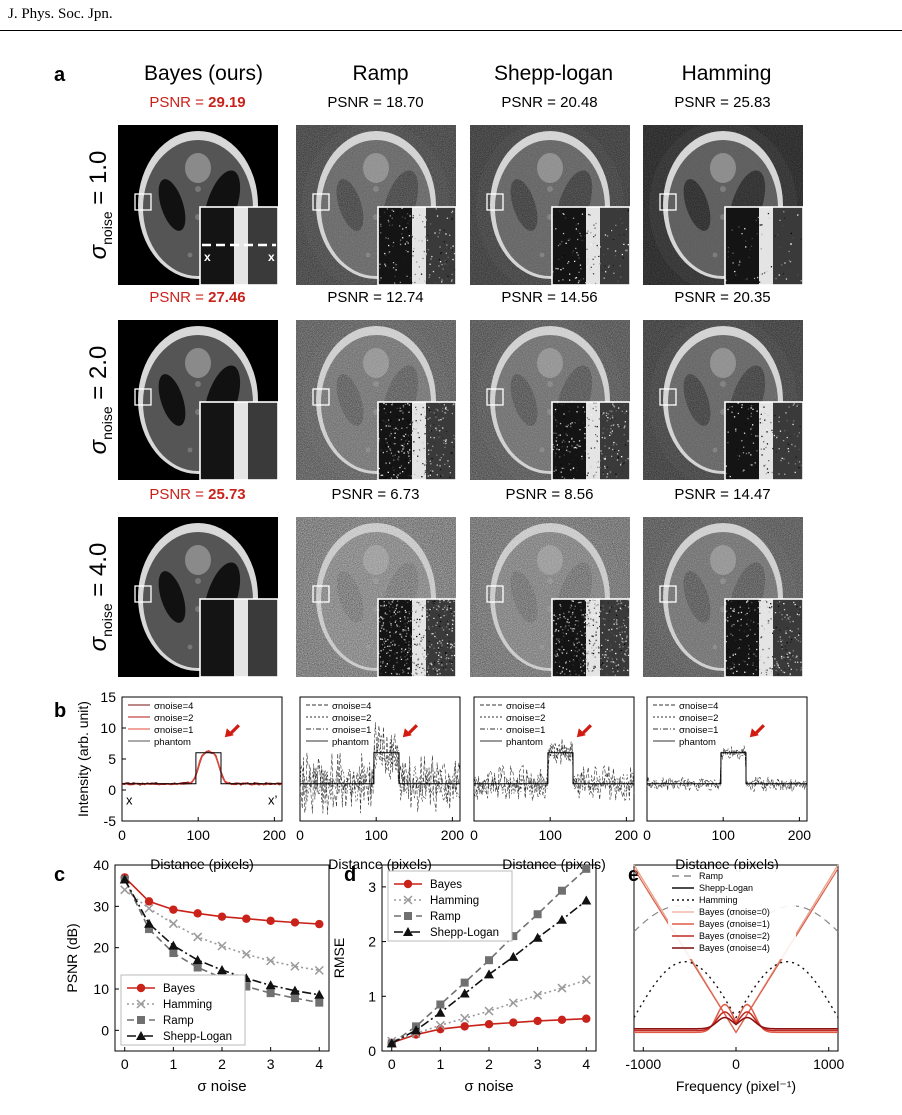 The image size is (902, 1115). What do you see at coordinates (110, 821) in the screenshot?
I see `y-tick-label: -5` at bounding box center [110, 821].